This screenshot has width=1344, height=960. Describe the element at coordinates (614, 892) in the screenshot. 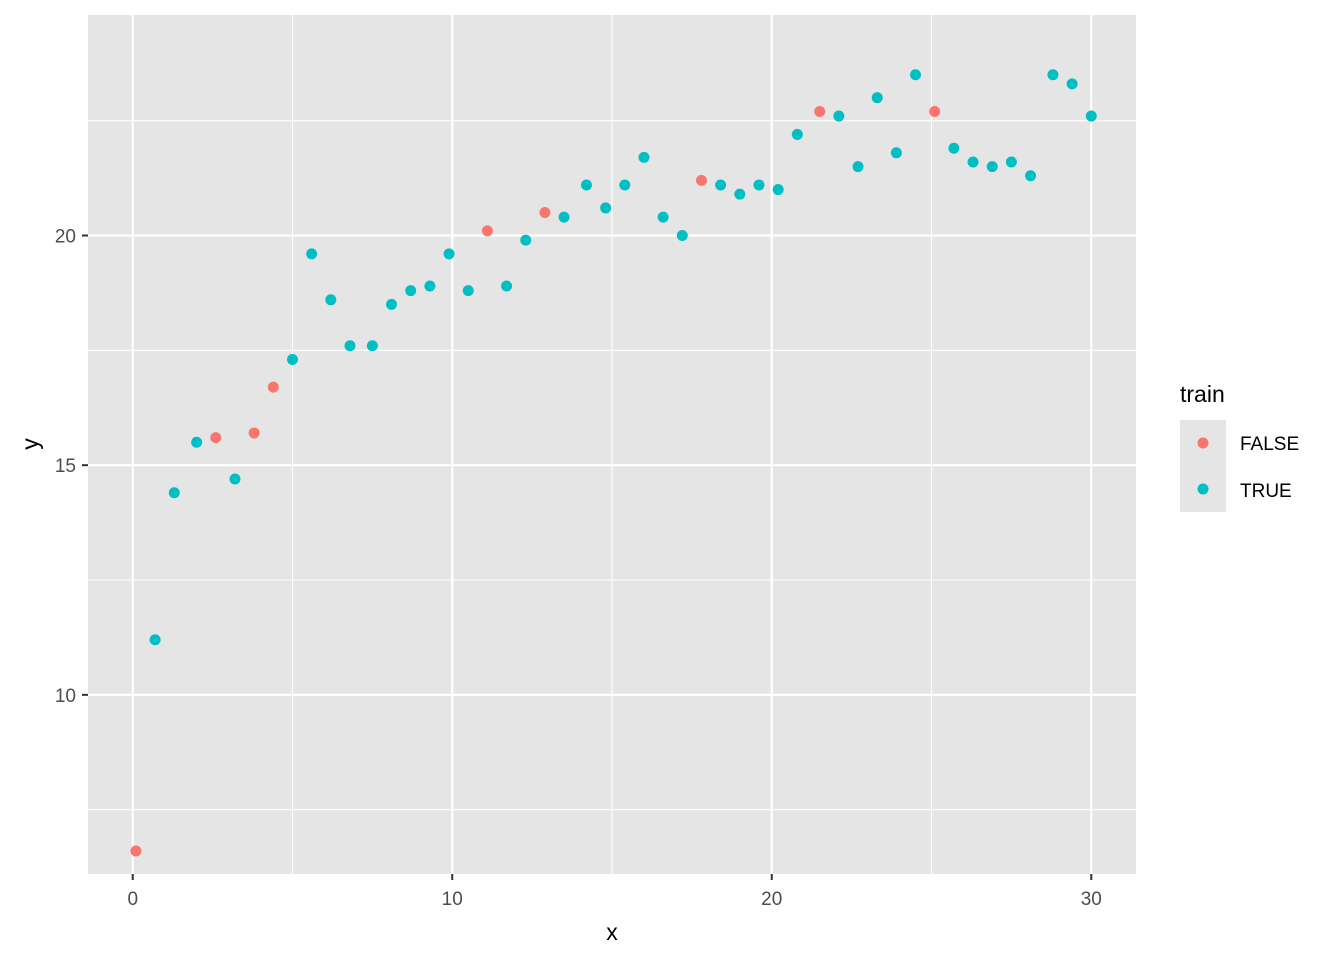

I see `x-axis: 0 10 20 30` at that location.